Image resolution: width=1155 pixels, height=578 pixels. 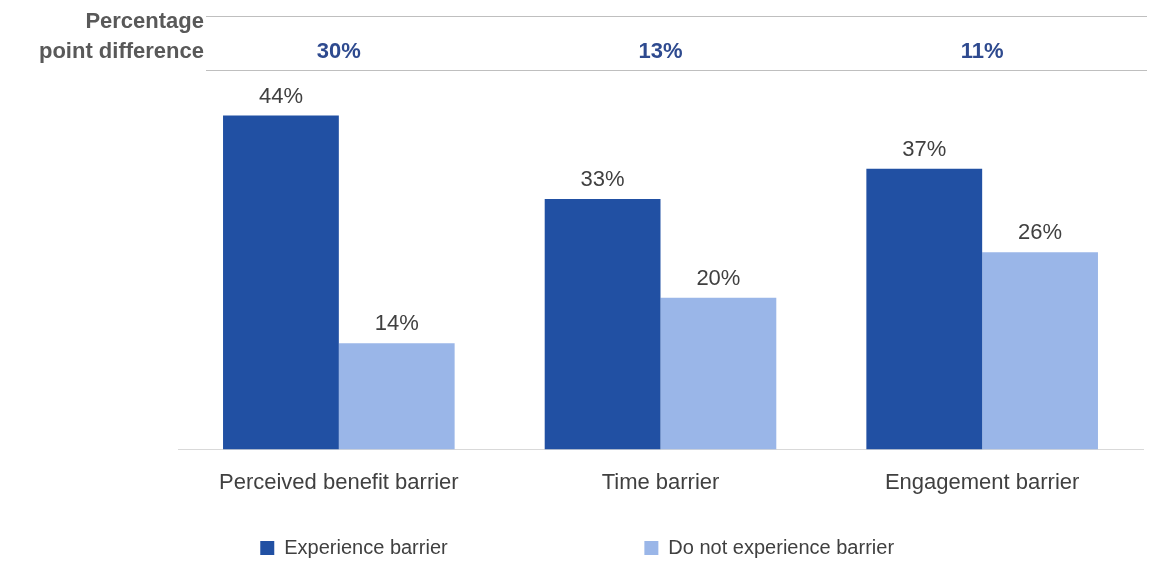 I want to click on legend-label: Do not experience barrier, so click(x=864, y=546).